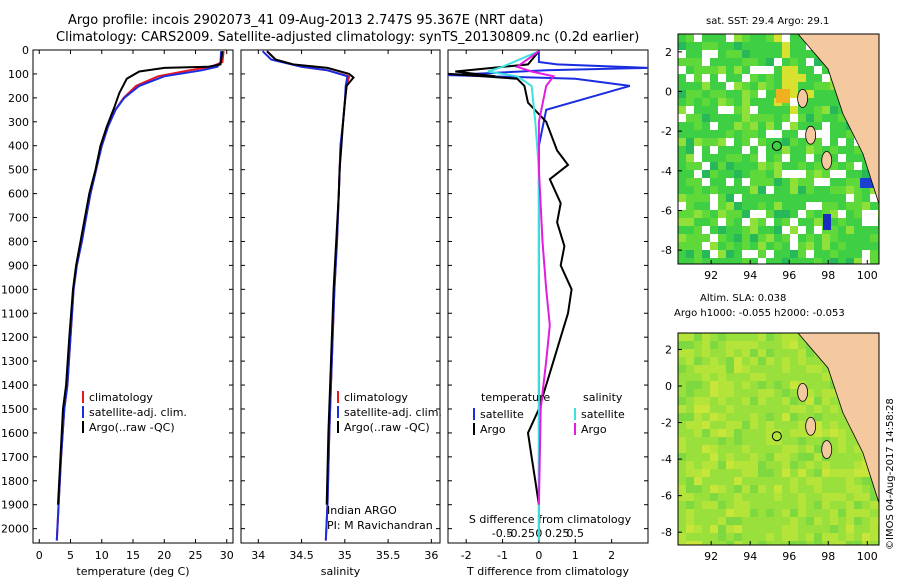 This screenshot has height=580, width=900. I want to click on map-x-tick-label: 94, so click(750, 275).